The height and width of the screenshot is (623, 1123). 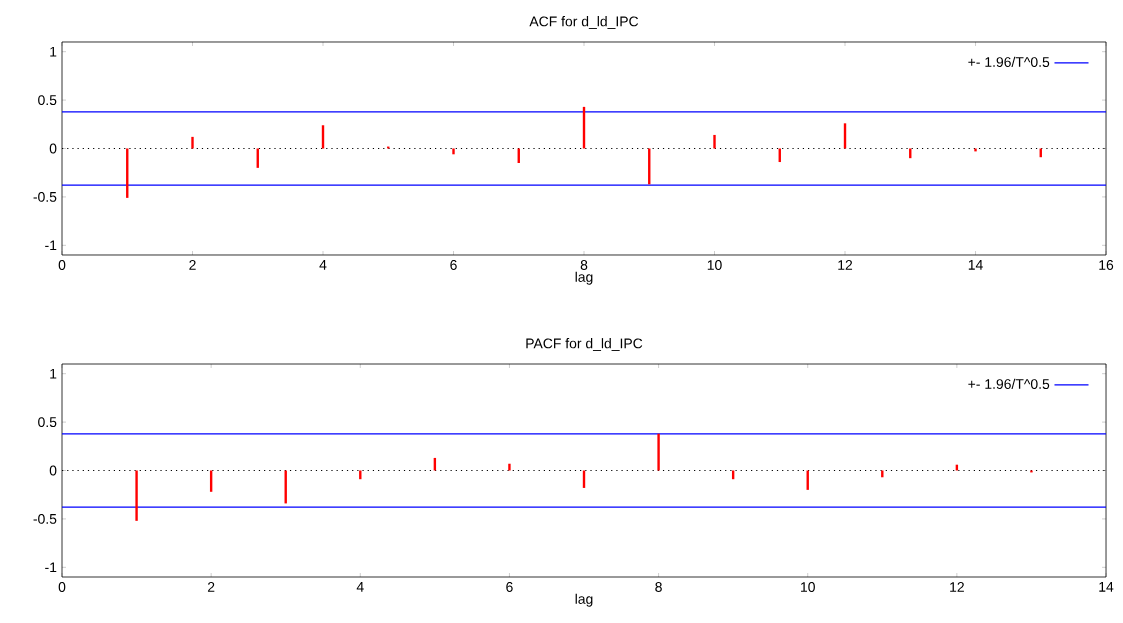 What do you see at coordinates (584, 22) in the screenshot?
I see `chart-title: ACF for d_ld_IPC` at bounding box center [584, 22].